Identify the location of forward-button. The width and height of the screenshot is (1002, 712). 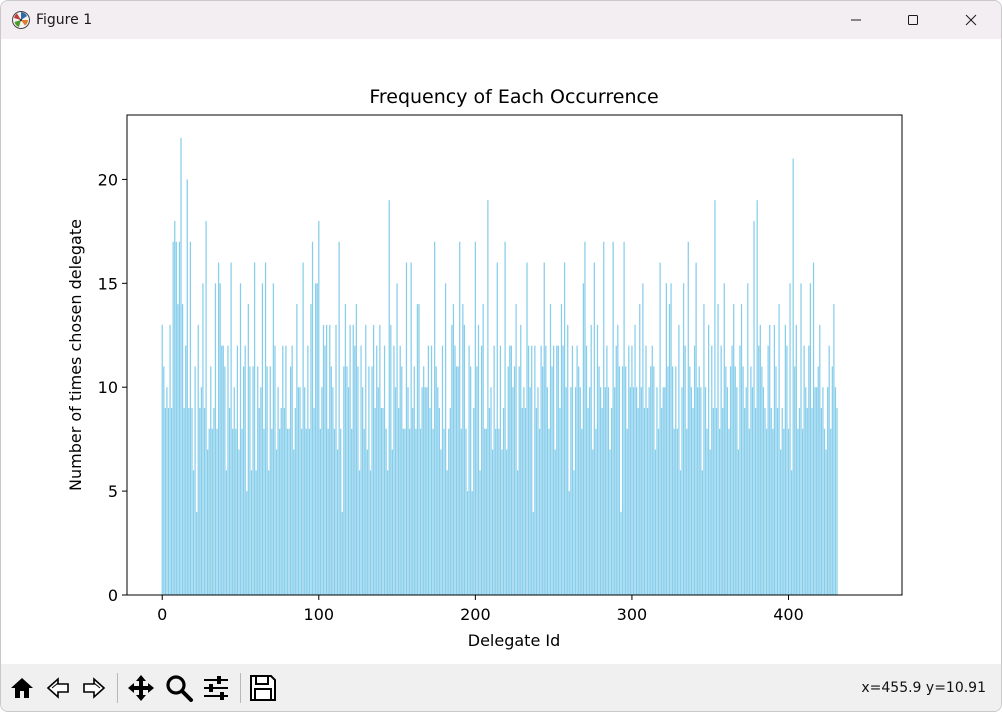
(94, 688).